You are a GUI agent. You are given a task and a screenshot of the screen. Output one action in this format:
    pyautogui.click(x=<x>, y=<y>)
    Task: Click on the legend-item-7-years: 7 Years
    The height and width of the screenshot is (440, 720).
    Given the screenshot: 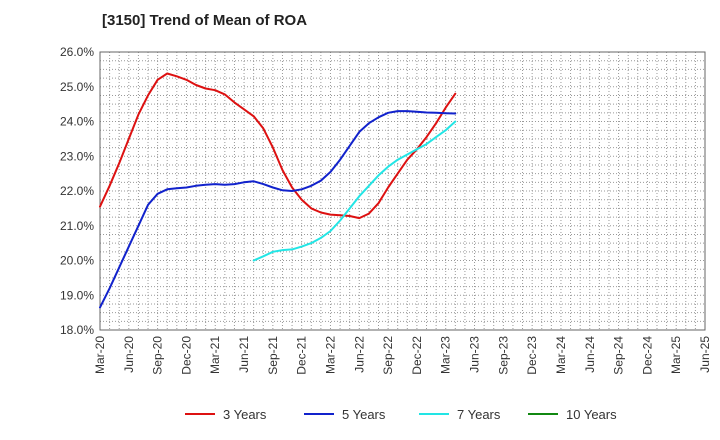 What is the action you would take?
    pyautogui.click(x=460, y=414)
    